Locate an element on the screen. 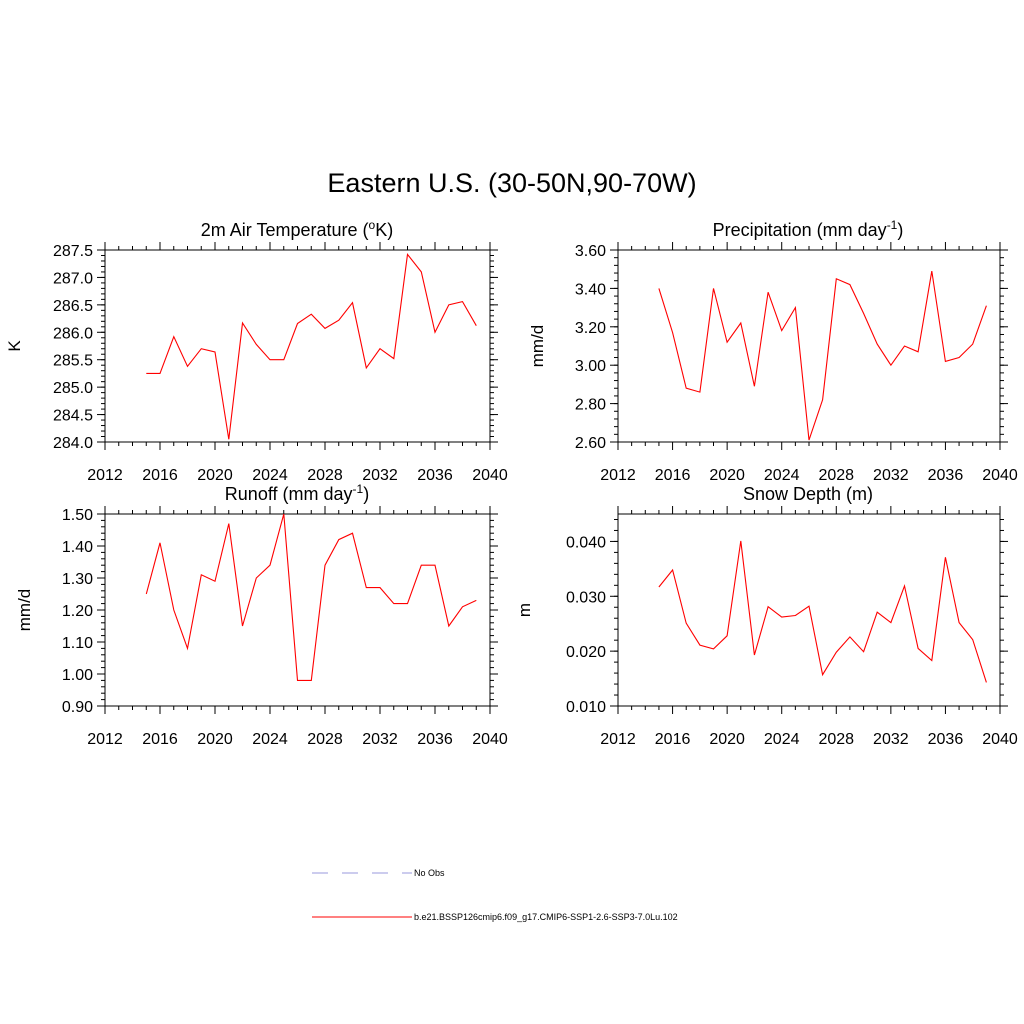 Image resolution: width=1024 pixels, height=1024 pixels. air-temperature-ylabel: K is located at coordinates (14, 346).